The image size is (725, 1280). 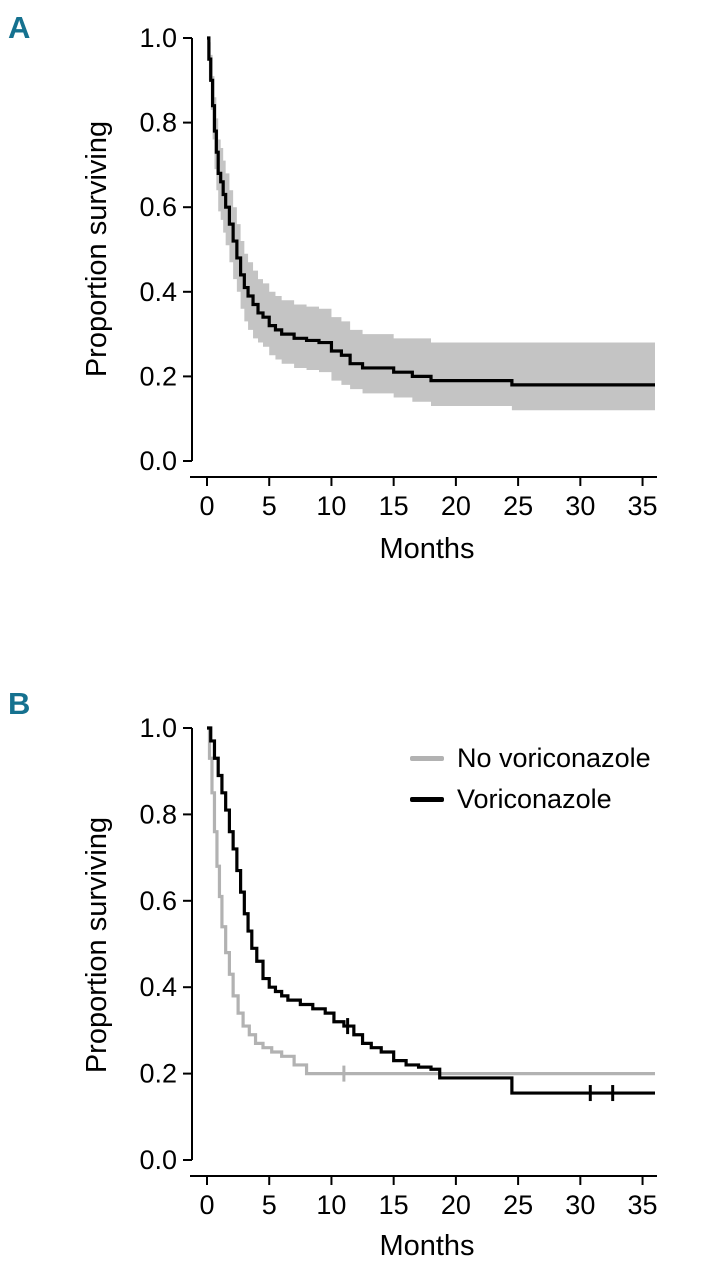 I want to click on panel-a-label: A, so click(x=19, y=27).